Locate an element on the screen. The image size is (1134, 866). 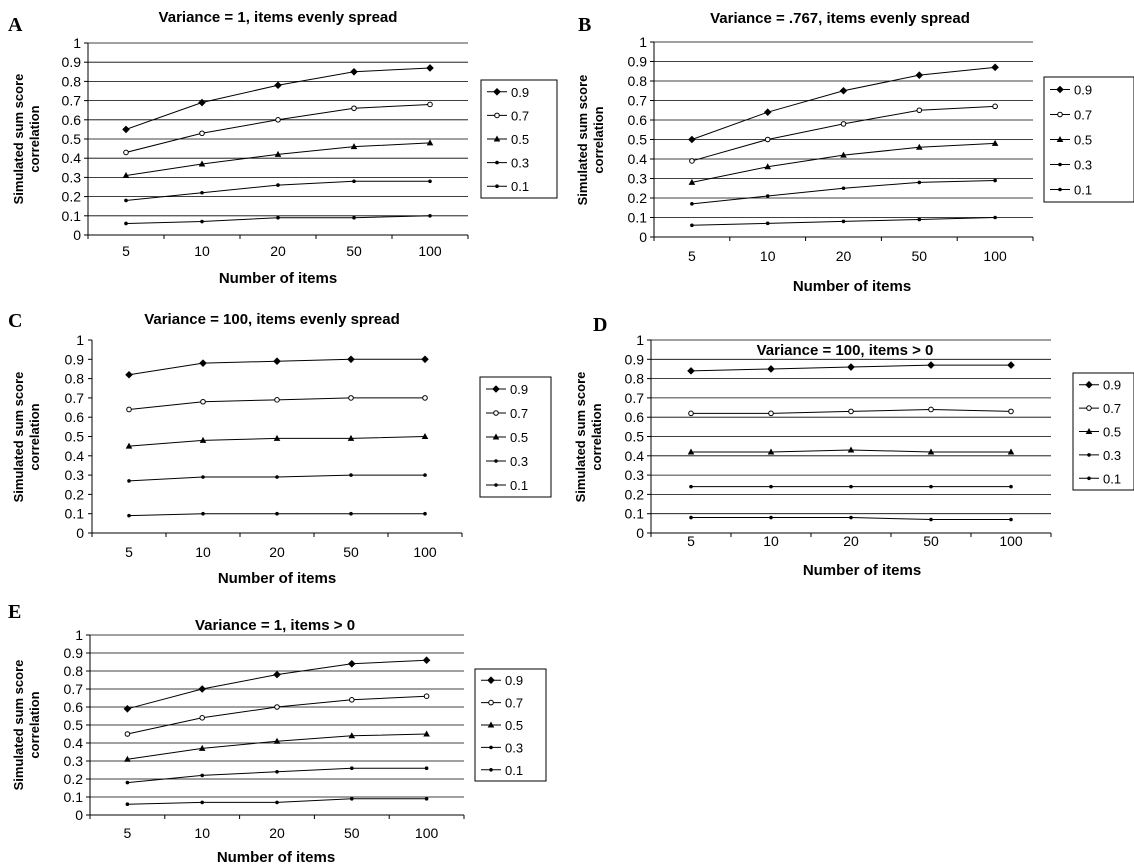
series-line-0.3 is located at coordinates (843, 192).